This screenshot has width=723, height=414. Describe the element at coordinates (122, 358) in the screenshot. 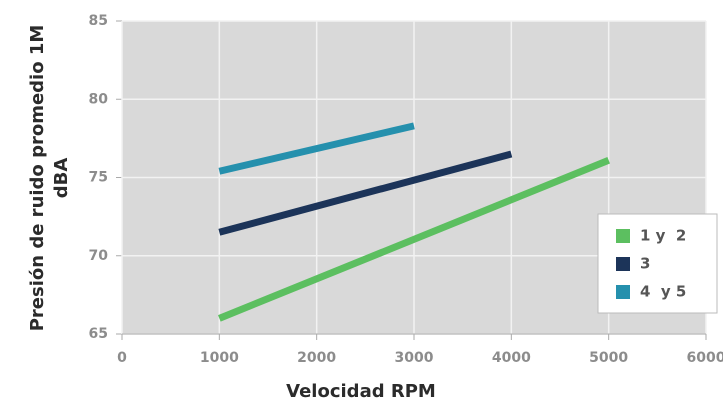

I see `x-tick-label: 0` at that location.